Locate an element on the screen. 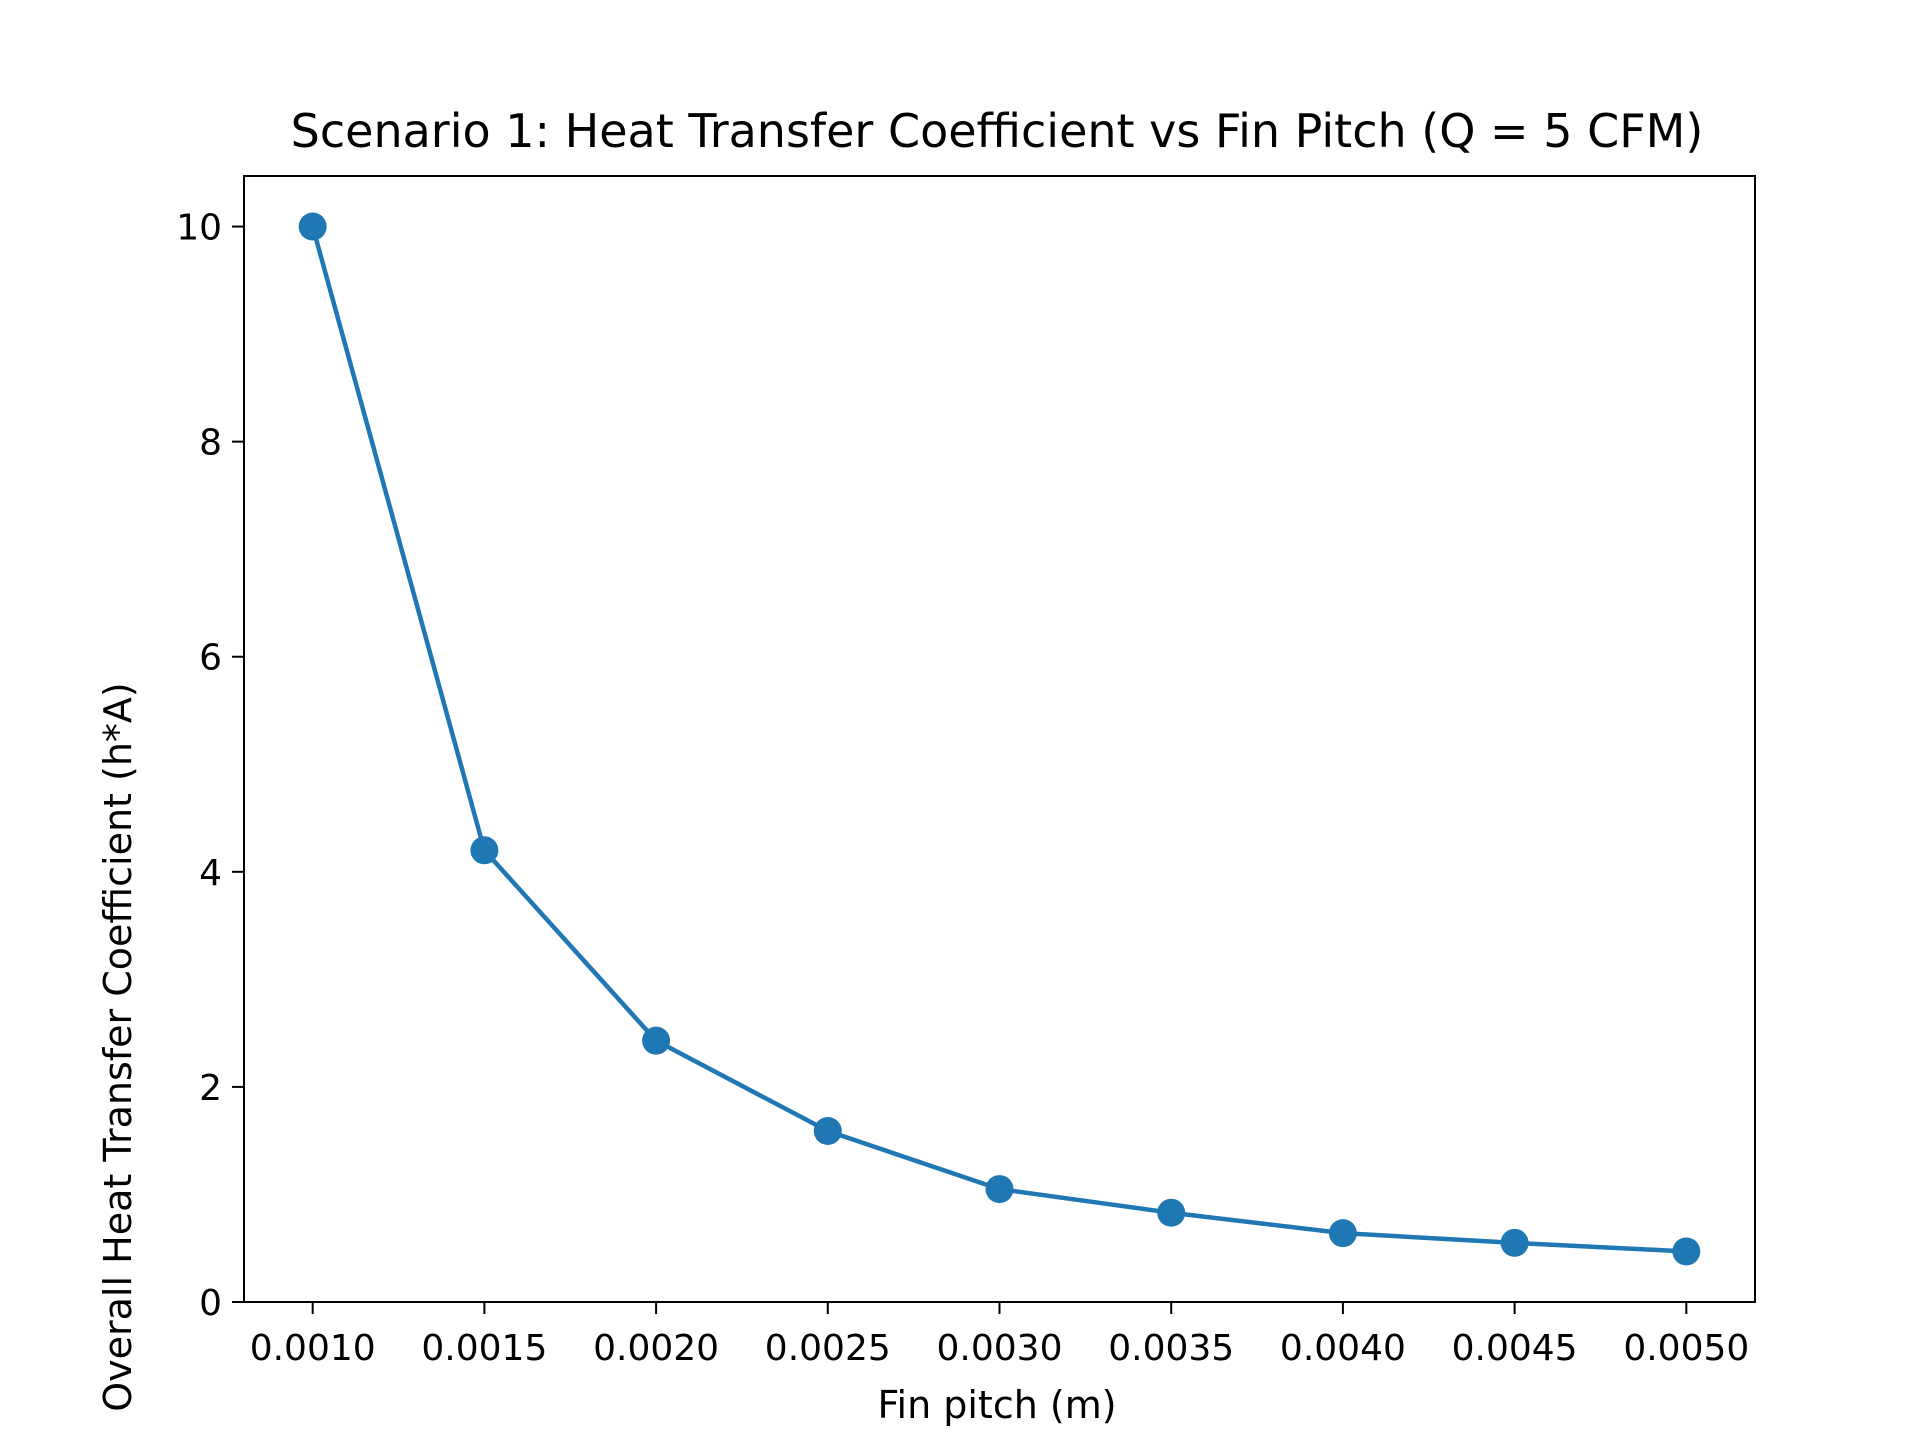 The height and width of the screenshot is (1445, 1920). y-tick-label: 2 is located at coordinates (210, 1088).